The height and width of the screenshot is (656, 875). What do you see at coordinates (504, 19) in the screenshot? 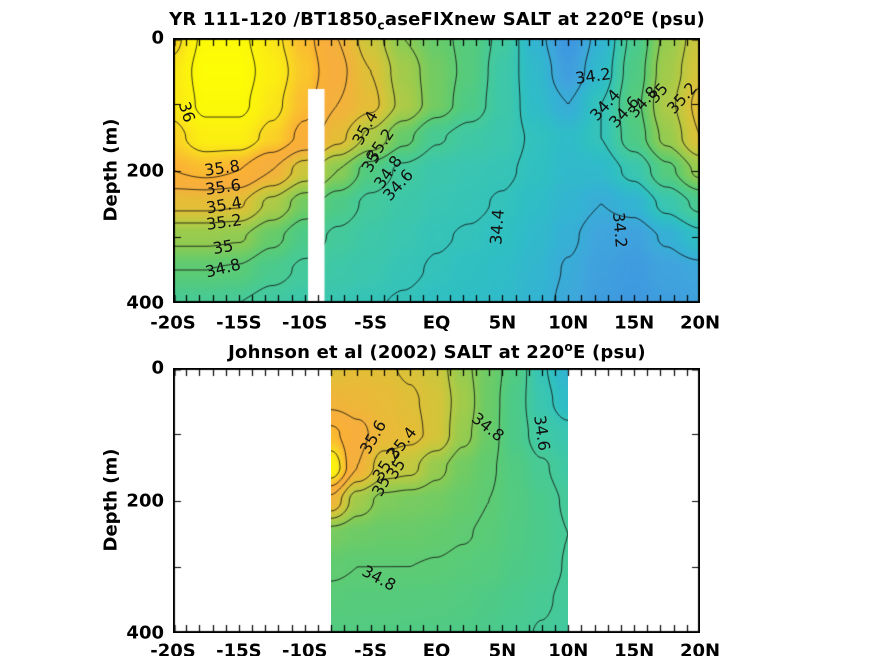
I see `top-title-text-mid: aseFIXnew SALT at 220` at bounding box center [504, 19].